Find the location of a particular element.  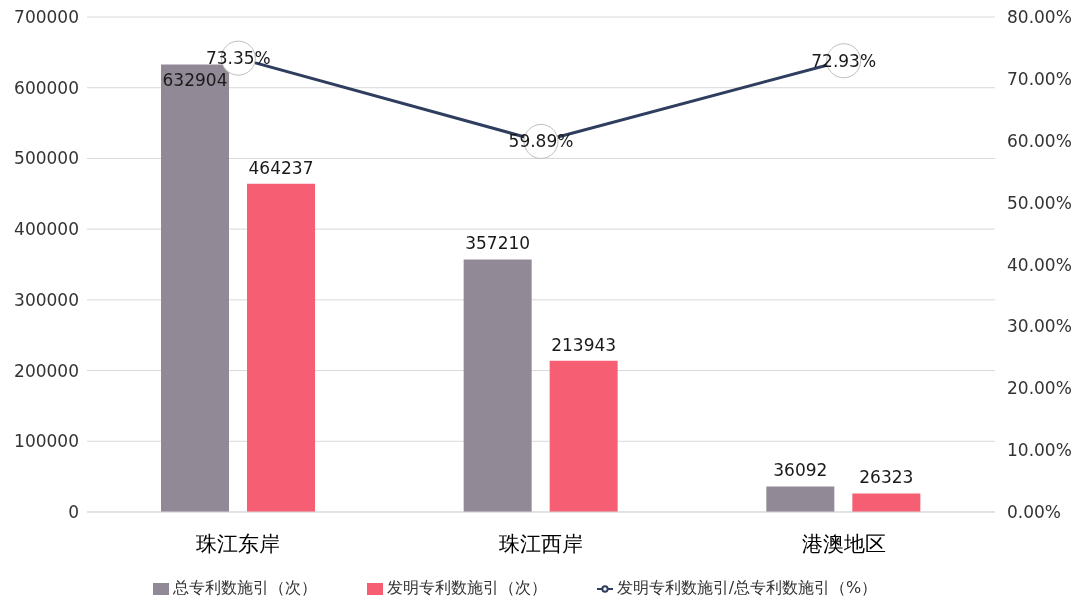

y-tick-label: 300000 is located at coordinates (46, 299).